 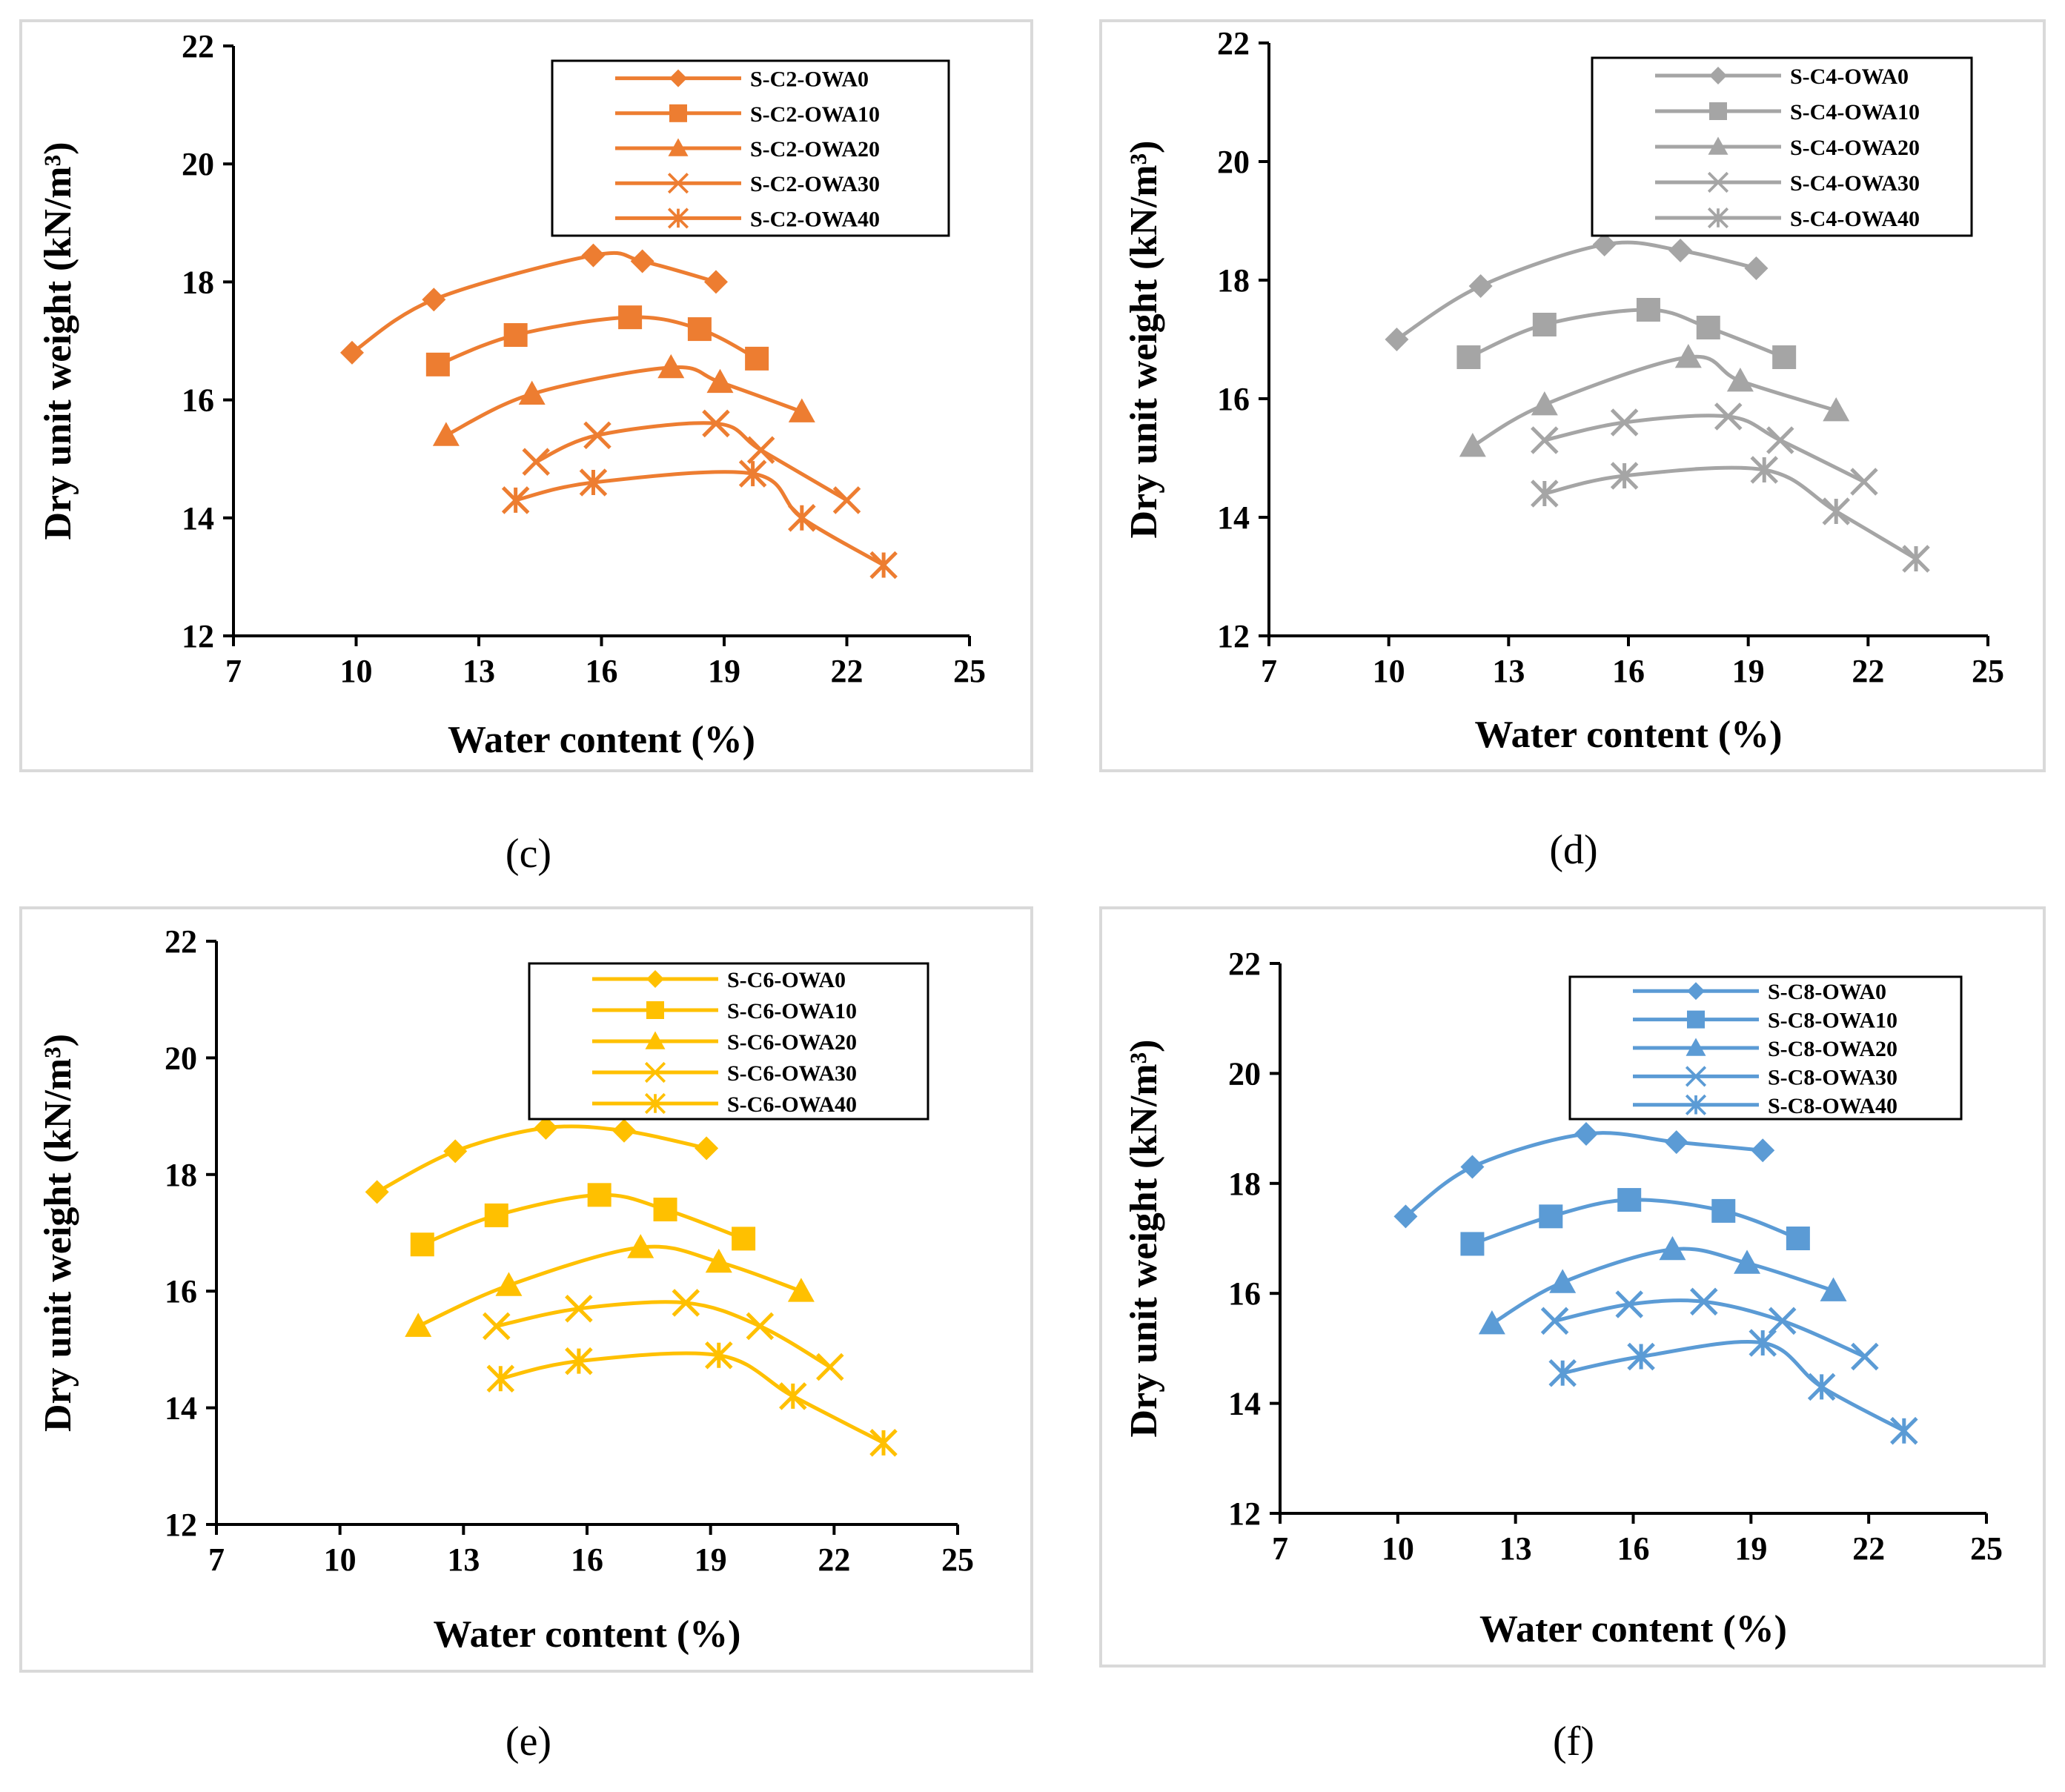 What do you see at coordinates (624, 400) in the screenshot?
I see `series-S-C2-OWA20` at bounding box center [624, 400].